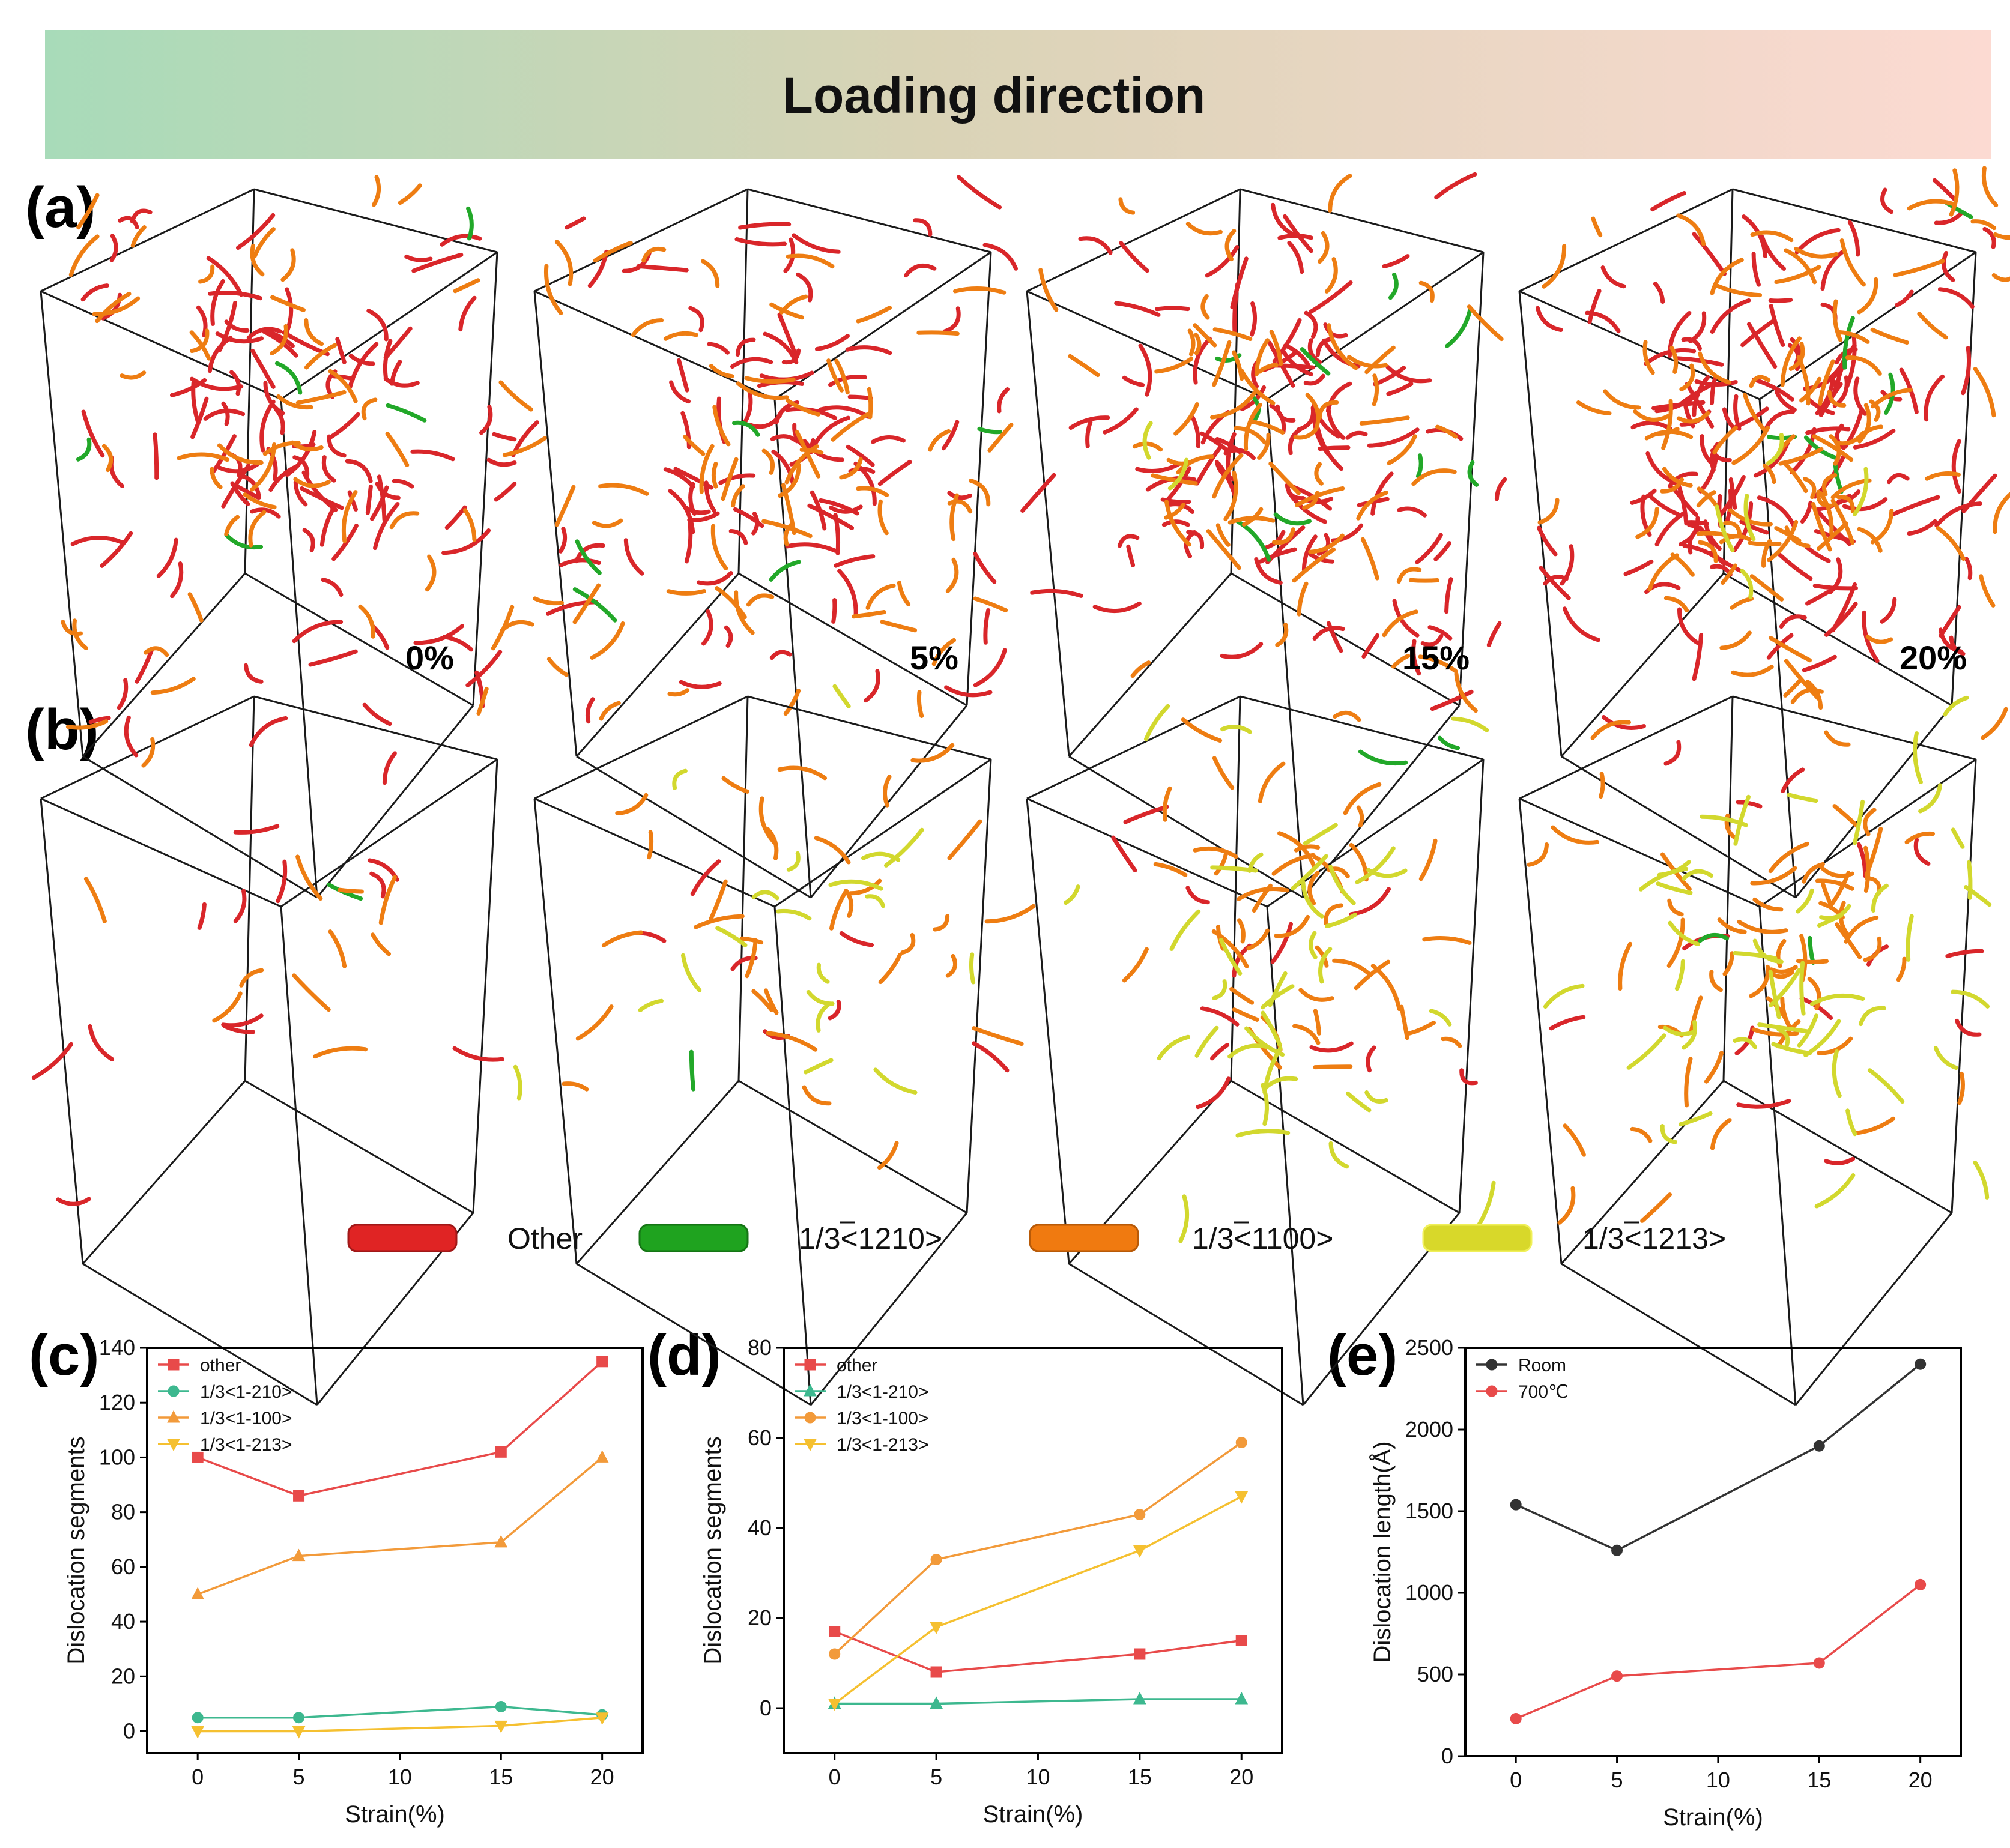 The width and height of the screenshot is (2010, 1848). Describe the element at coordinates (129, 1731) in the screenshot. I see `y-tick-label: 0` at that location.